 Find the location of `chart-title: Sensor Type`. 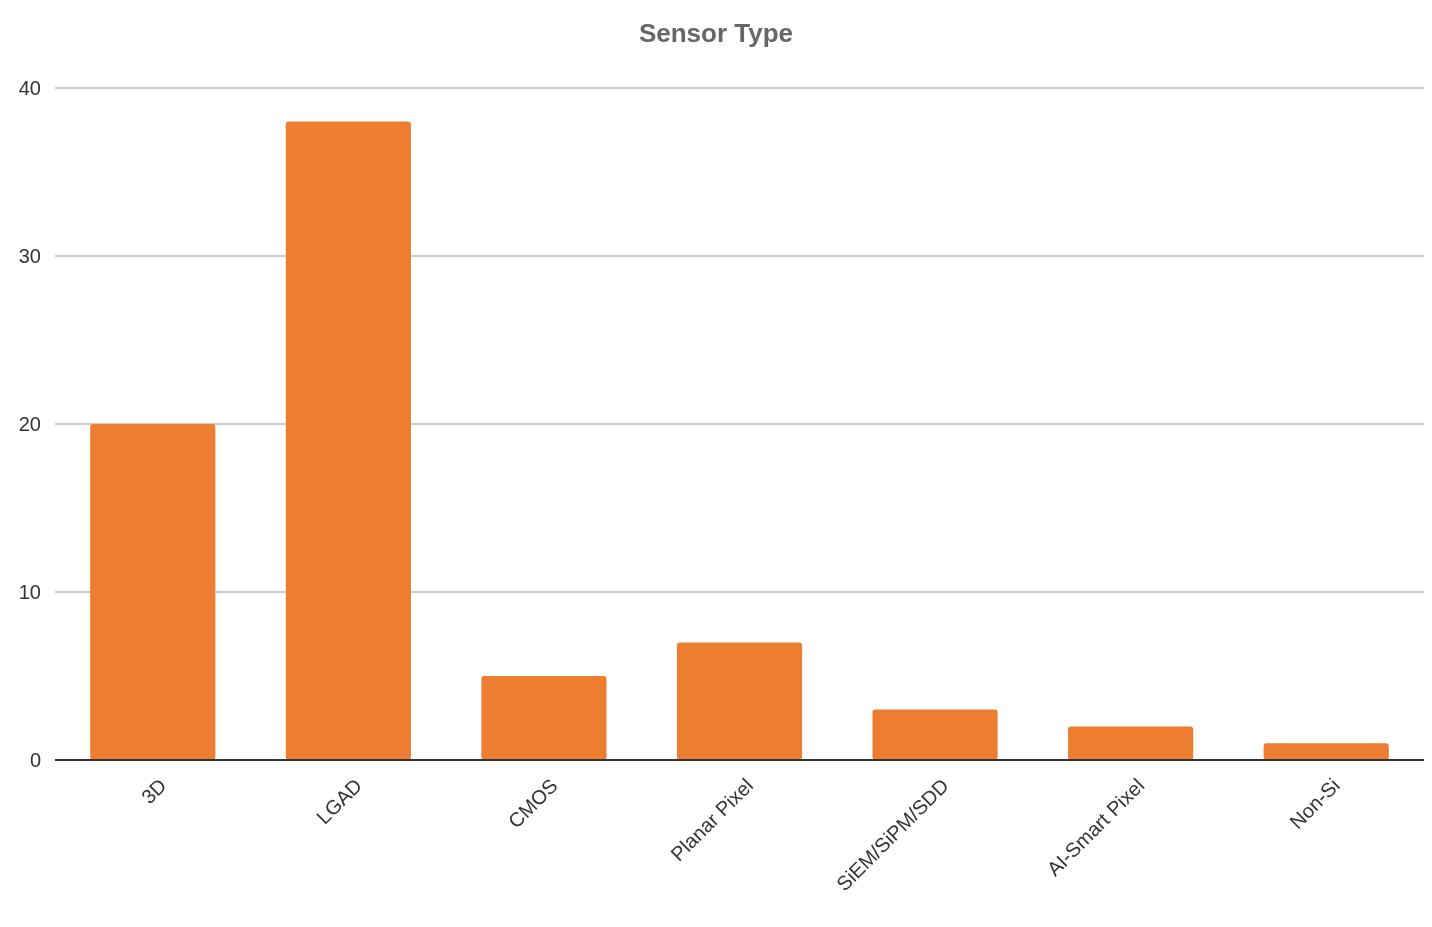

chart-title: Sensor Type is located at coordinates (716, 33).